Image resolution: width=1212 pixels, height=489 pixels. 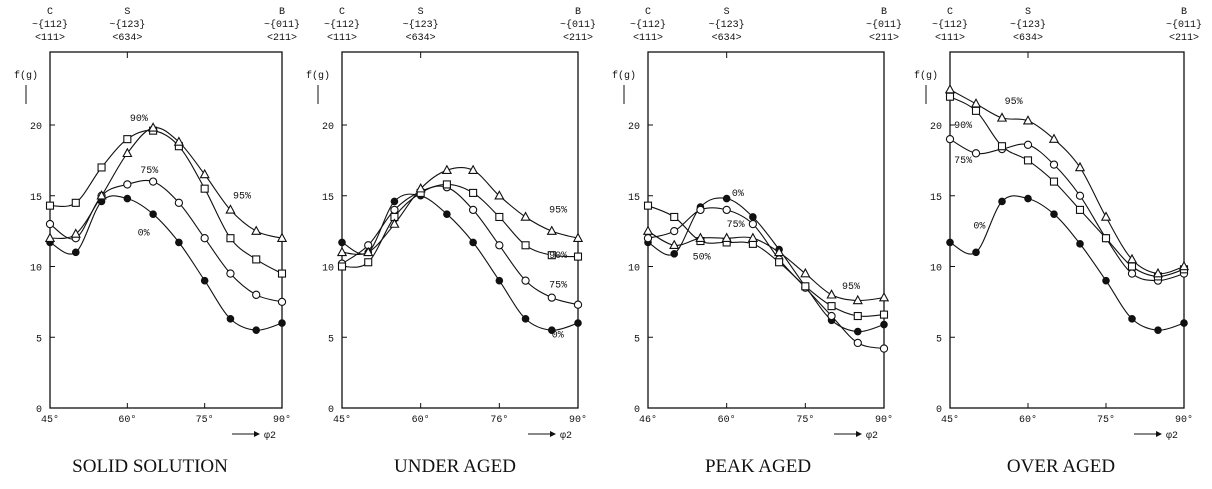 I want to click on curve-label: 50%, so click(x=702, y=257).